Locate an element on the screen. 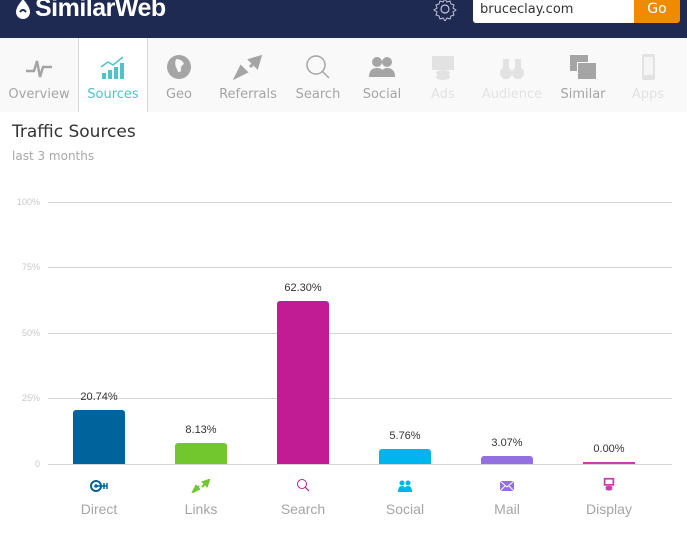 This screenshot has height=534, width=687. tab-label: Sources is located at coordinates (113, 94).